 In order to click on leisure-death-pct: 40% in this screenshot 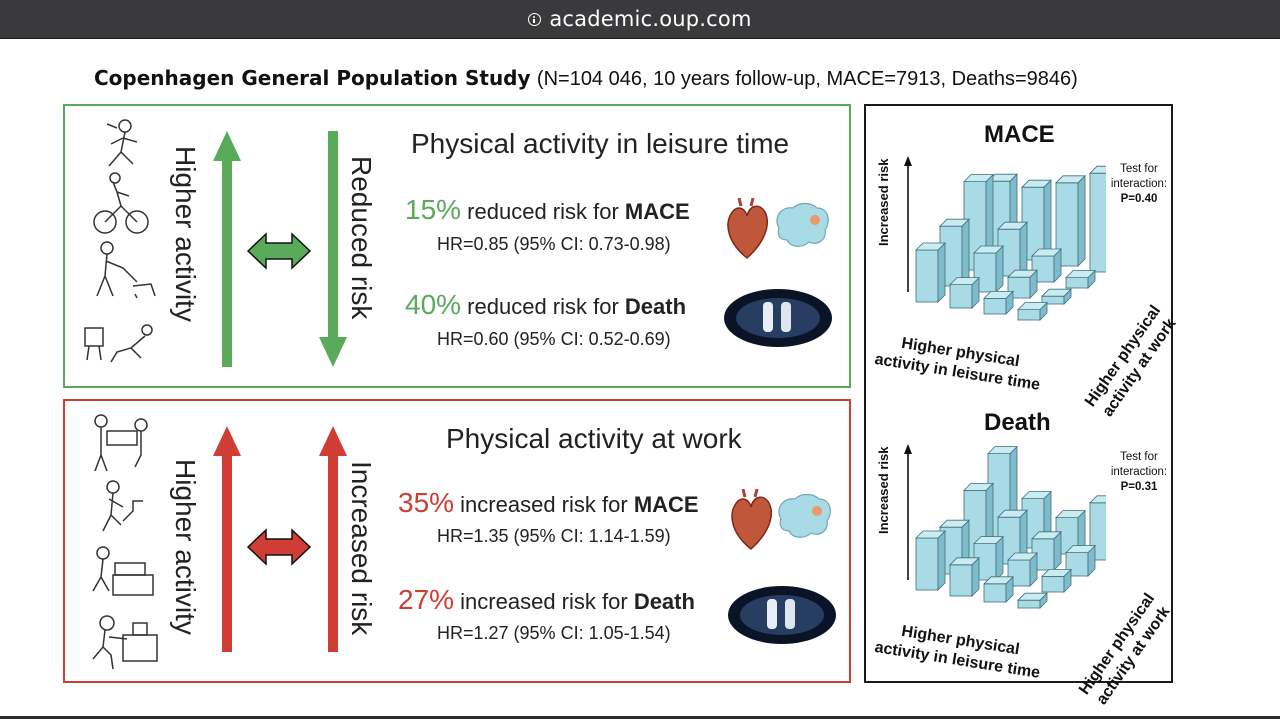, I will do `click(433, 304)`.